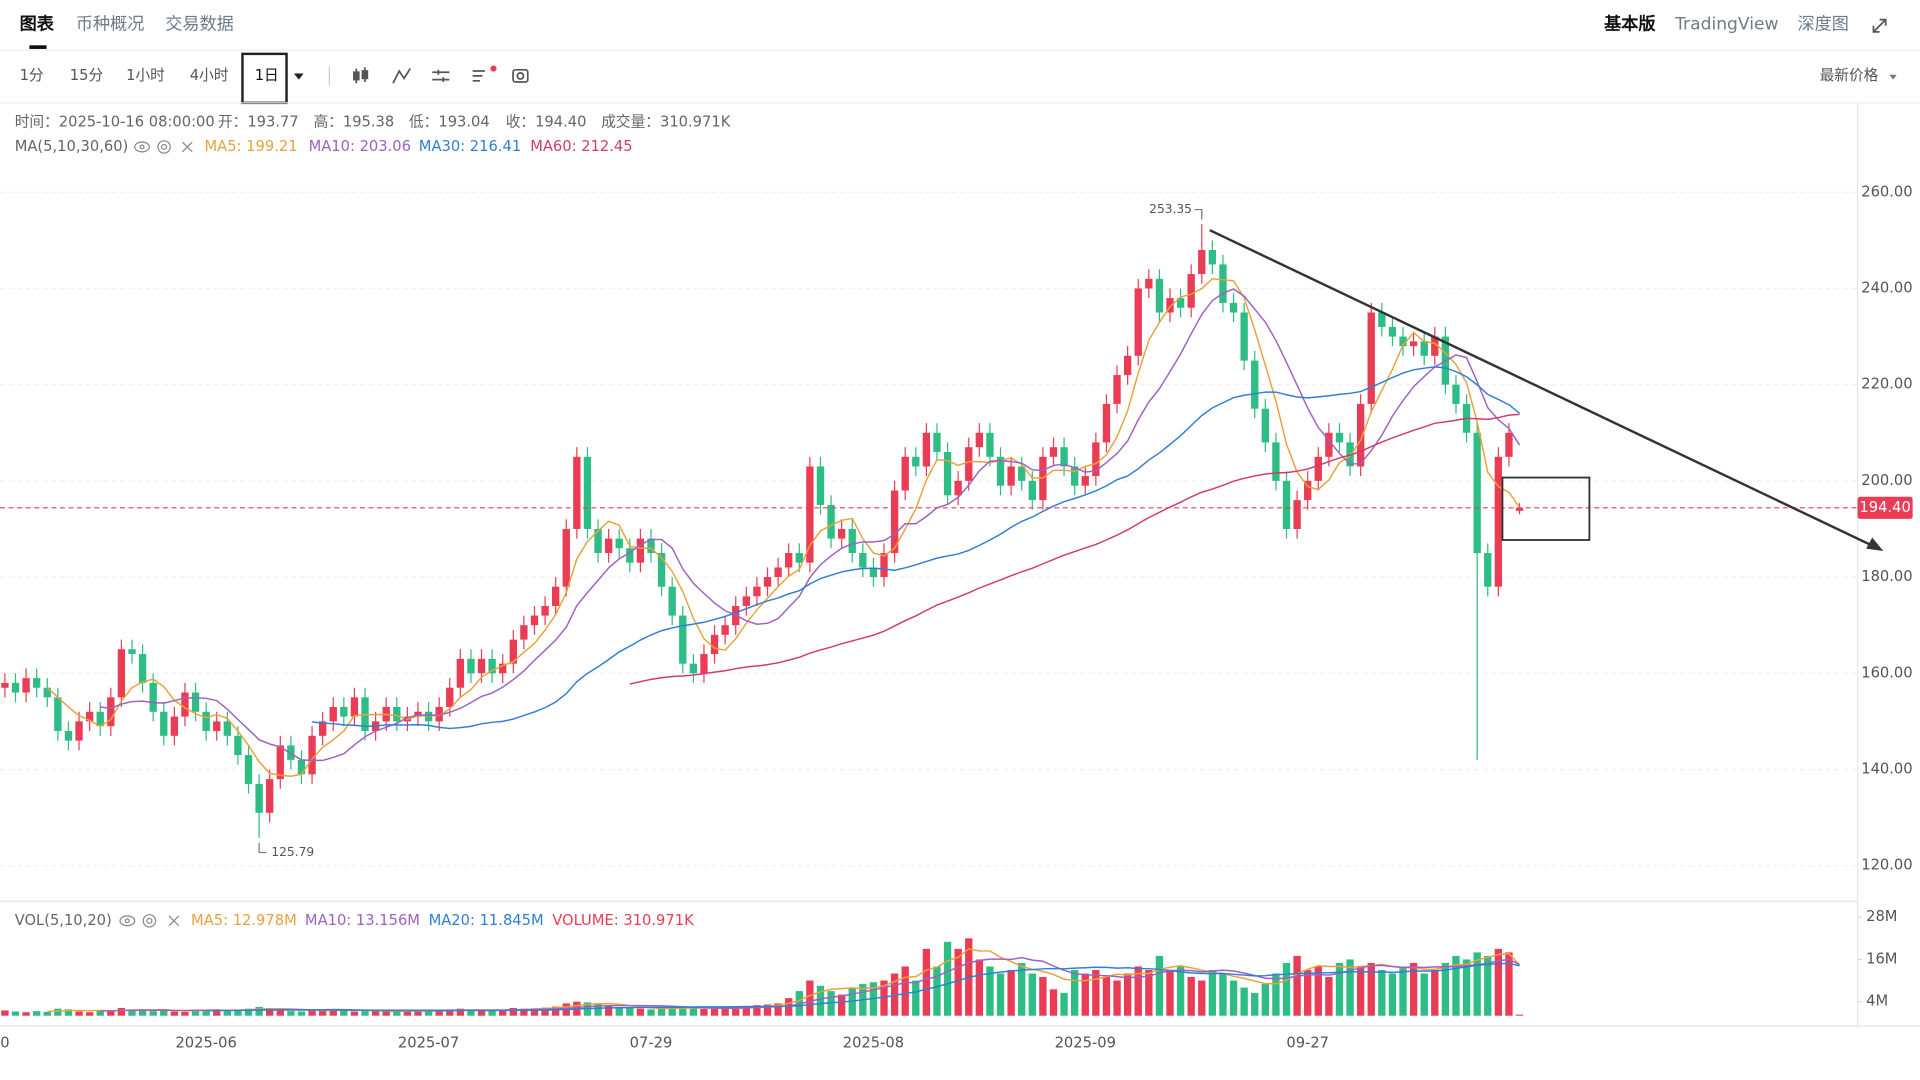 The height and width of the screenshot is (1080, 1920). I want to click on legend-icons, so click(156, 534).